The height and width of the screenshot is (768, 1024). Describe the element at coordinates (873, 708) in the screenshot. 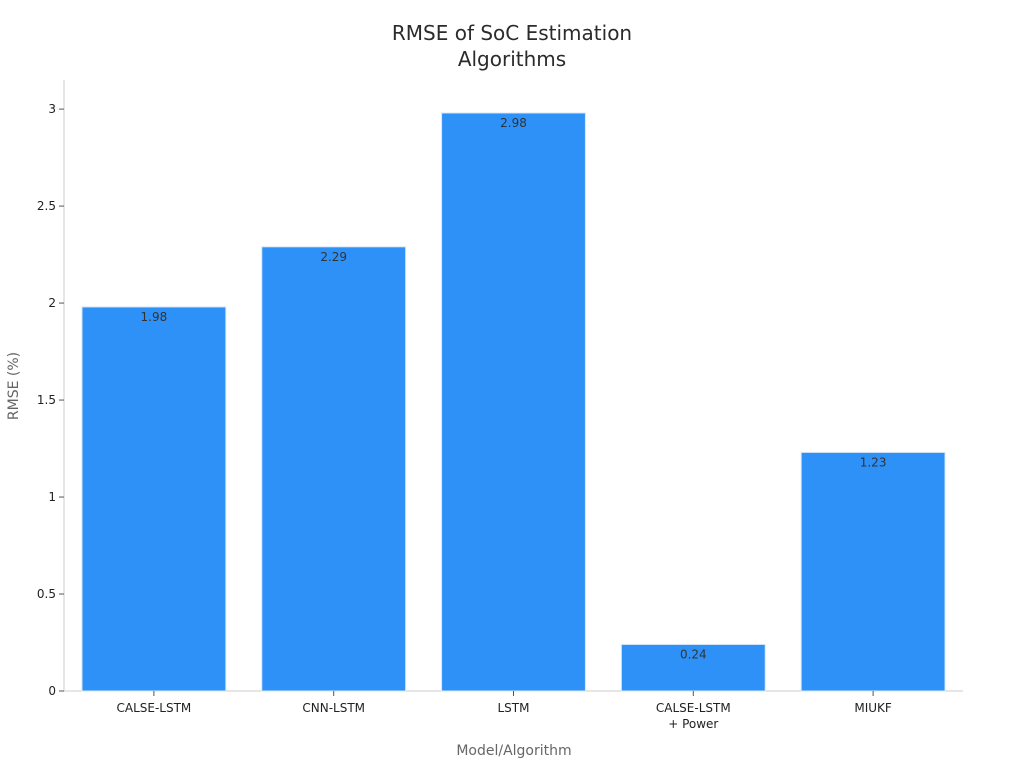

I see `x-tick-label: MIUKF` at that location.